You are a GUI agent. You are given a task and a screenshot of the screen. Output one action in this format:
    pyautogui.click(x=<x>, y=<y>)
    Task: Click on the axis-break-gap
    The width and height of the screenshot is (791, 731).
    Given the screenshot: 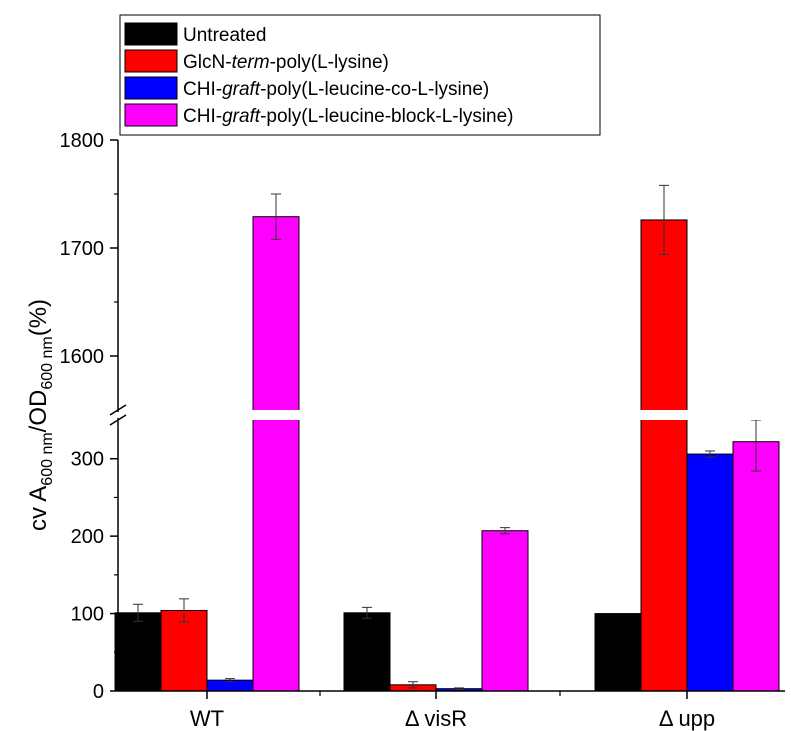 What is the action you would take?
    pyautogui.click(x=452, y=415)
    